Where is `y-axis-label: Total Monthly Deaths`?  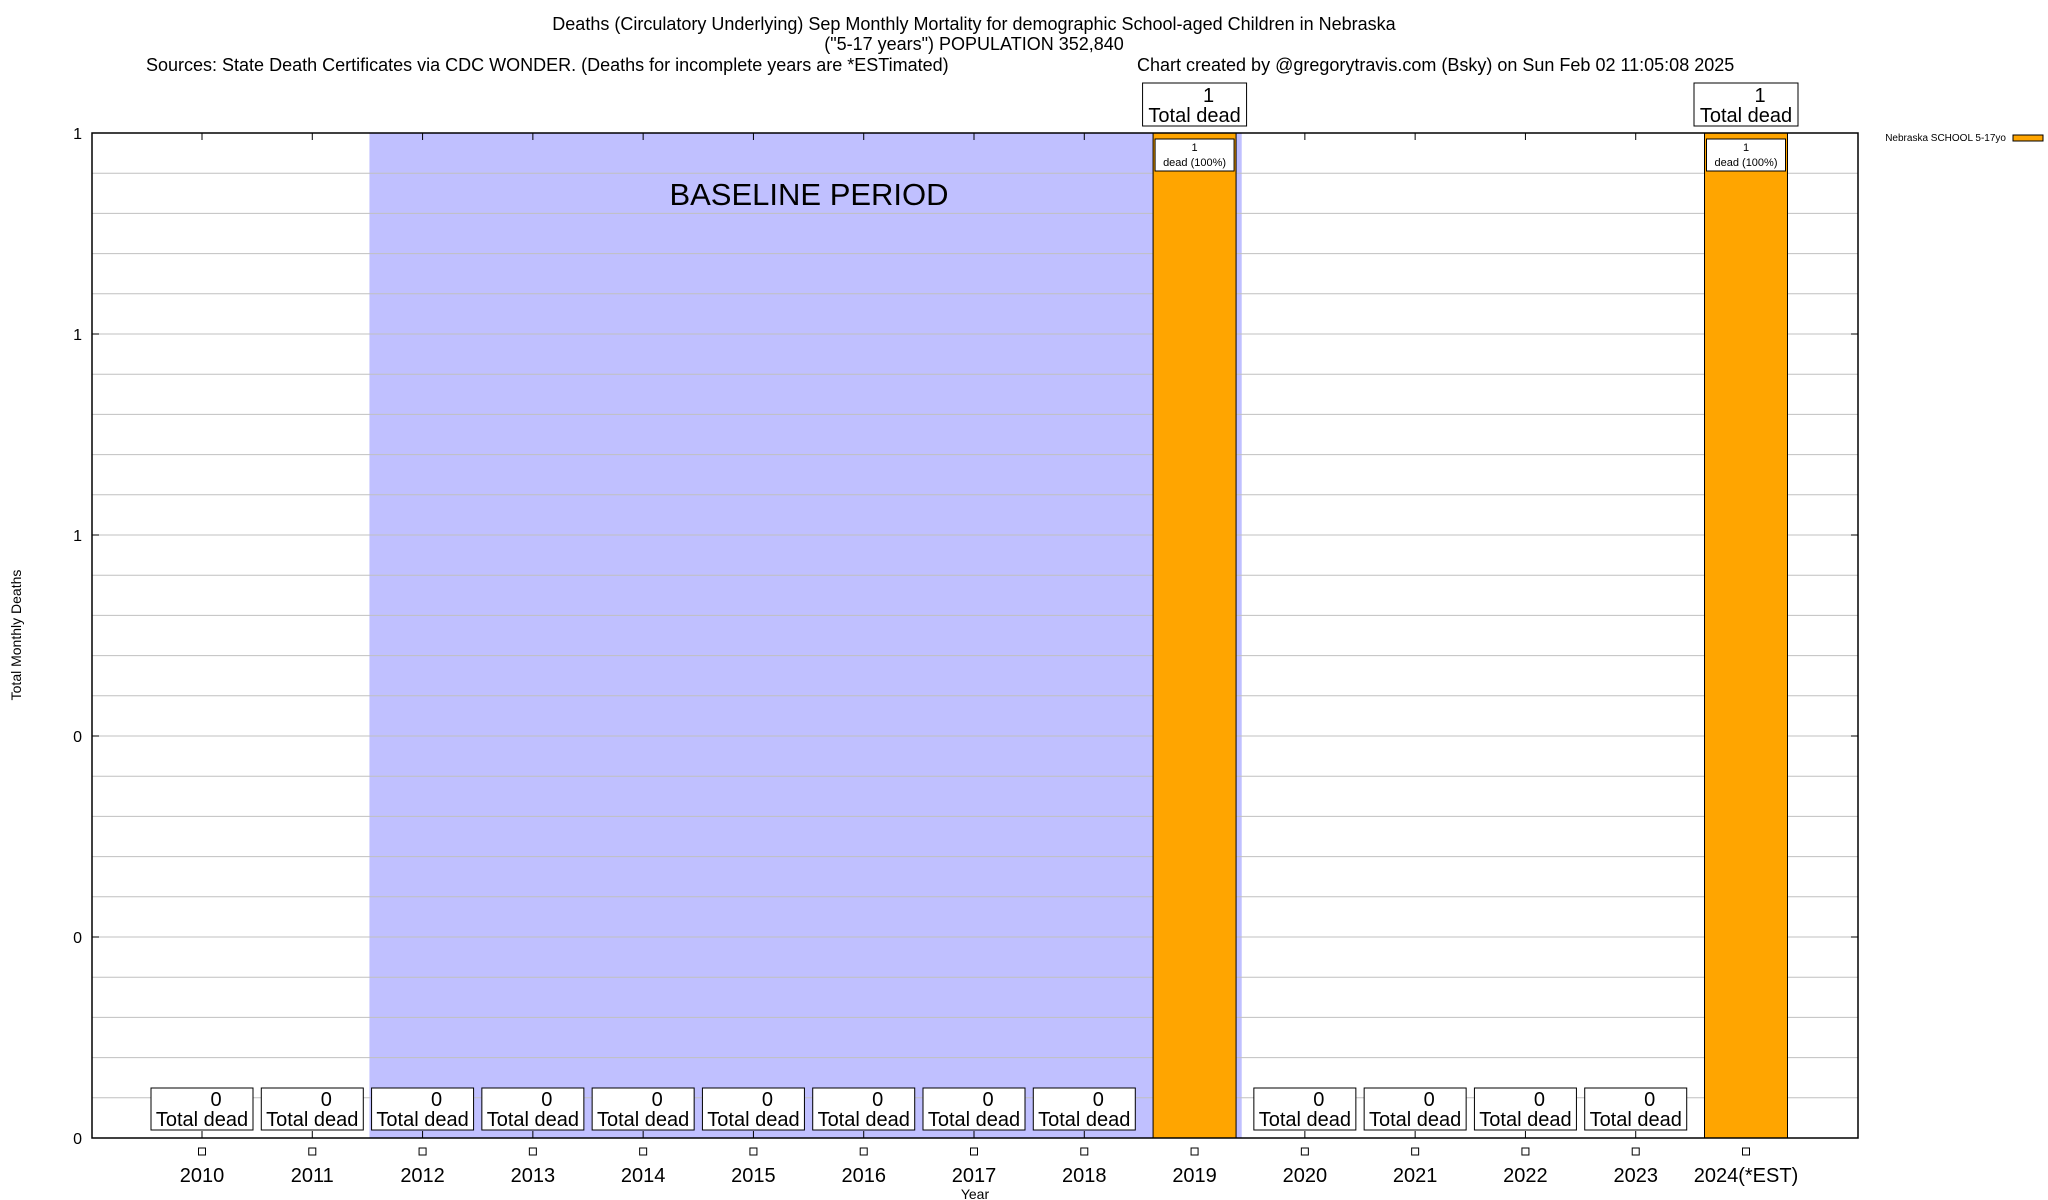
y-axis-label: Total Monthly Deaths is located at coordinates (16, 635).